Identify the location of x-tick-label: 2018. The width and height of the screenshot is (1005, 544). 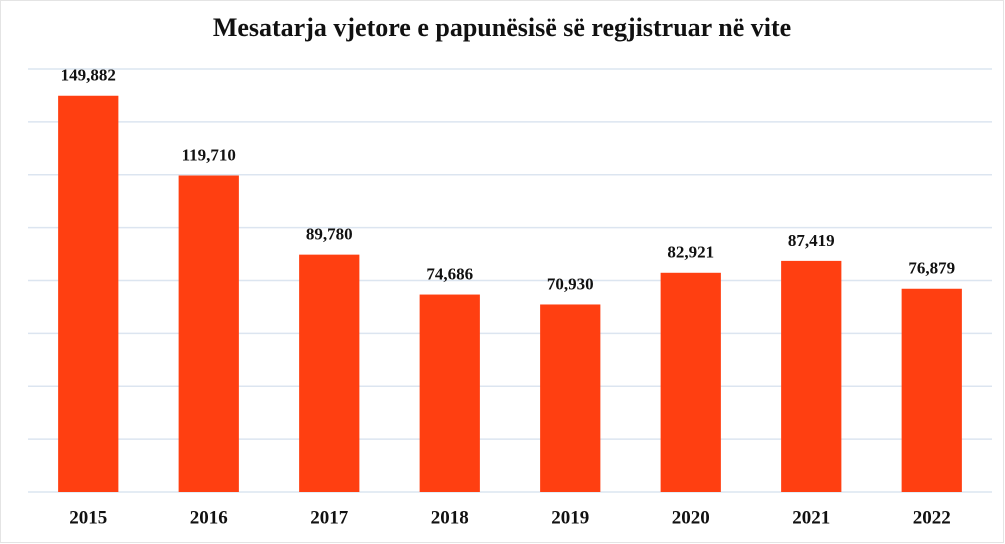
(450, 517).